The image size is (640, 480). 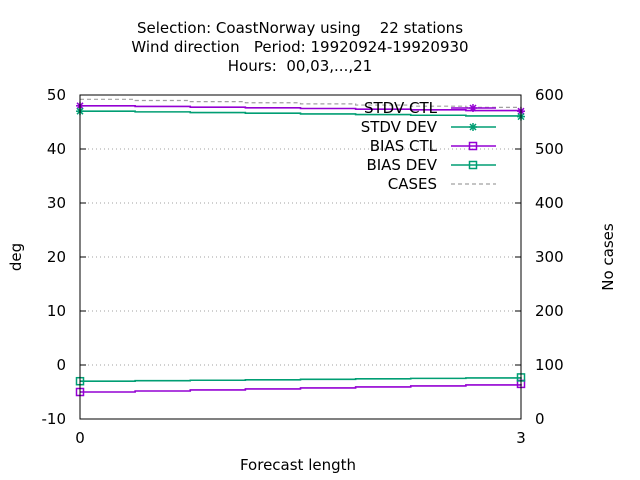 What do you see at coordinates (300, 28) in the screenshot?
I see `title-line-1: Selection: CoastNorway using 22 stations` at bounding box center [300, 28].